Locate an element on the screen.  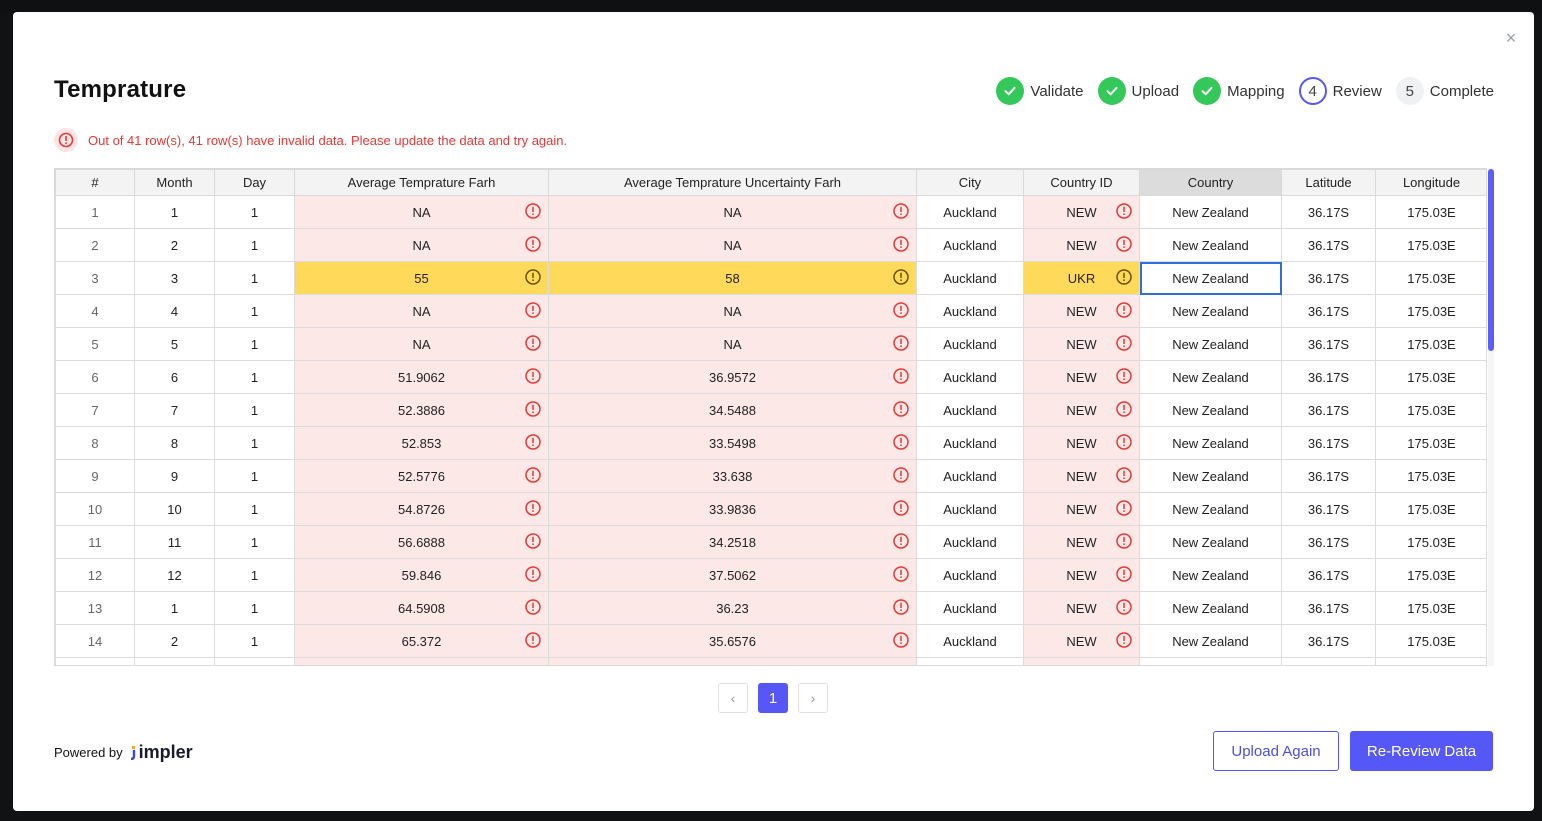
column-header-row-number: # is located at coordinates (95, 182).